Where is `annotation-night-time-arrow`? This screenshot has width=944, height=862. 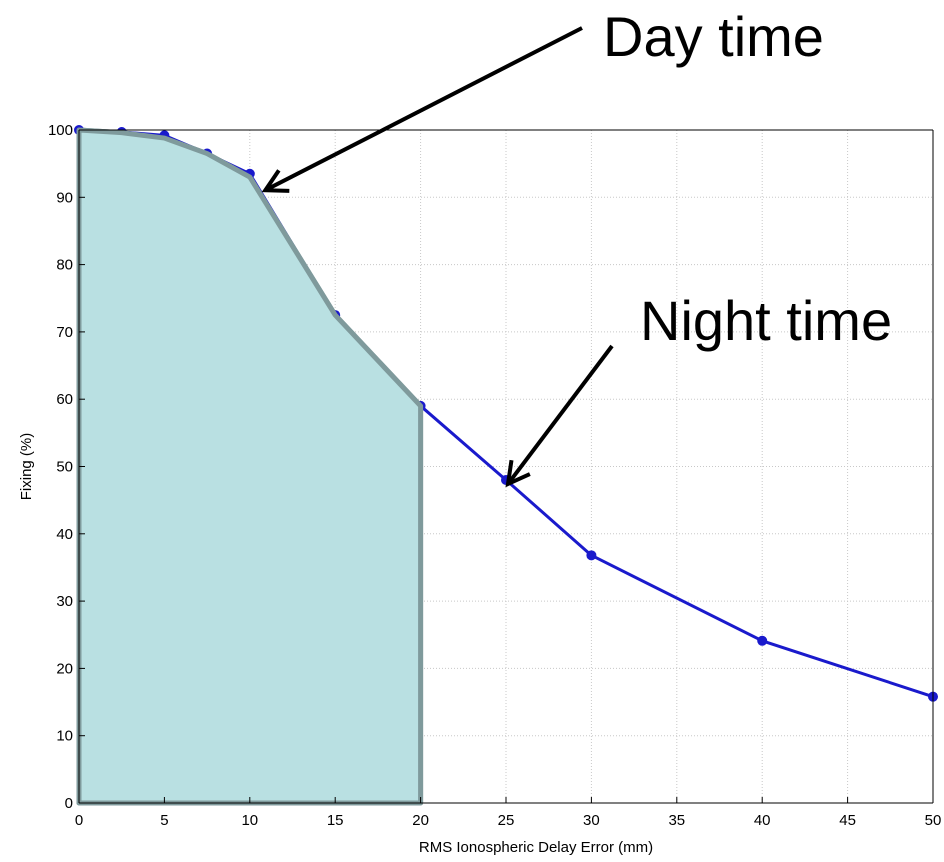
annotation-night-time-arrow is located at coordinates (560, 415).